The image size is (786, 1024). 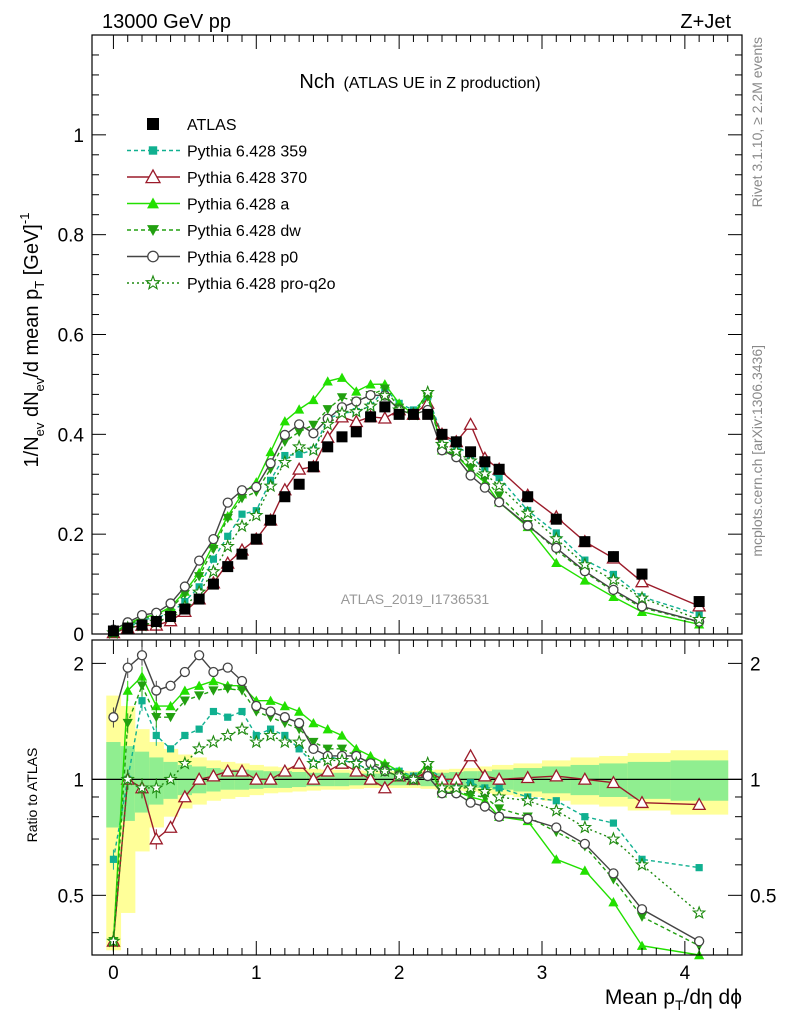 What do you see at coordinates (71, 336) in the screenshot?
I see `y-tick-label: 0.6` at bounding box center [71, 336].